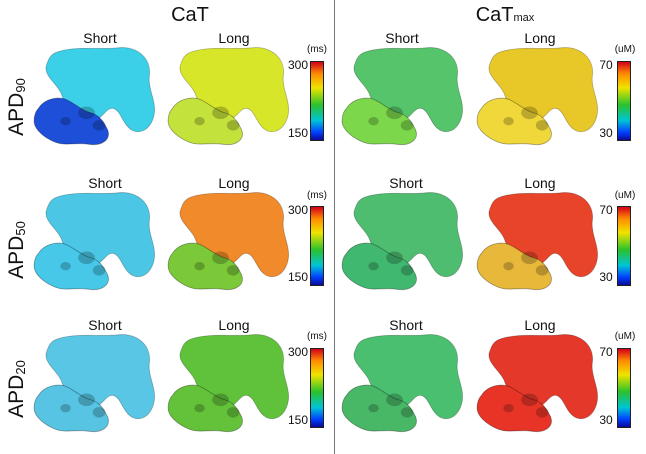 The width and height of the screenshot is (646, 454). I want to click on row-label-apd20: APD20, so click(16, 389).